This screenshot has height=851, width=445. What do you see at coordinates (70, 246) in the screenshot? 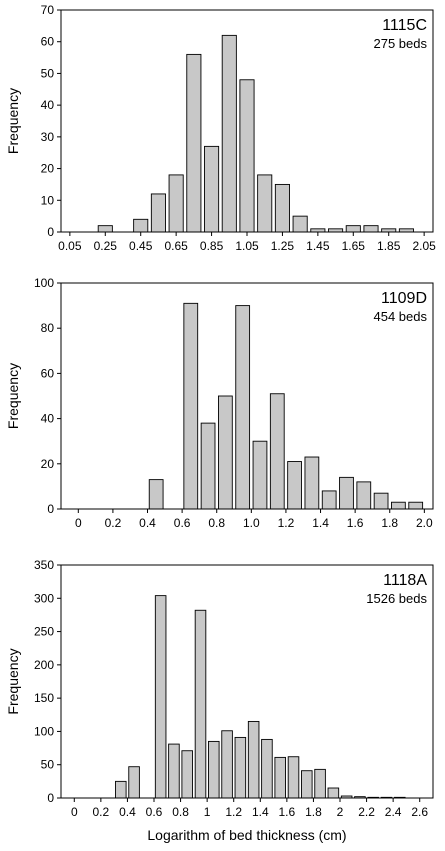
I see `x-tick-label: 0.05` at bounding box center [70, 246].